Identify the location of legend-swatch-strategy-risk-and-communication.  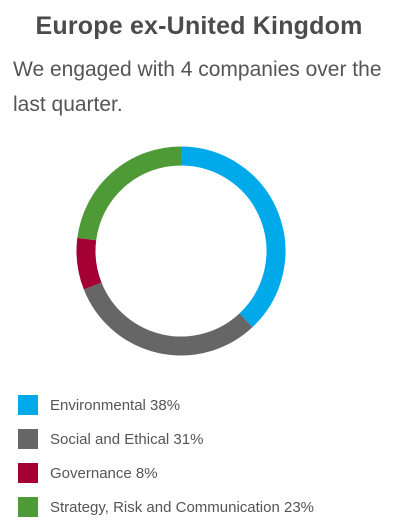
(28, 507).